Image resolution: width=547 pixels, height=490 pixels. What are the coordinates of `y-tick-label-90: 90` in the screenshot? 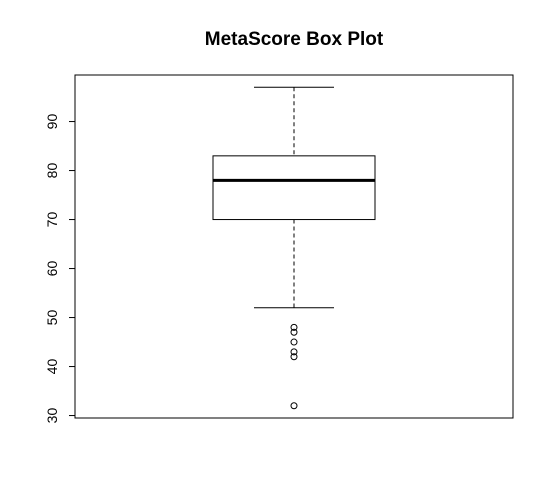 It's located at (52, 122).